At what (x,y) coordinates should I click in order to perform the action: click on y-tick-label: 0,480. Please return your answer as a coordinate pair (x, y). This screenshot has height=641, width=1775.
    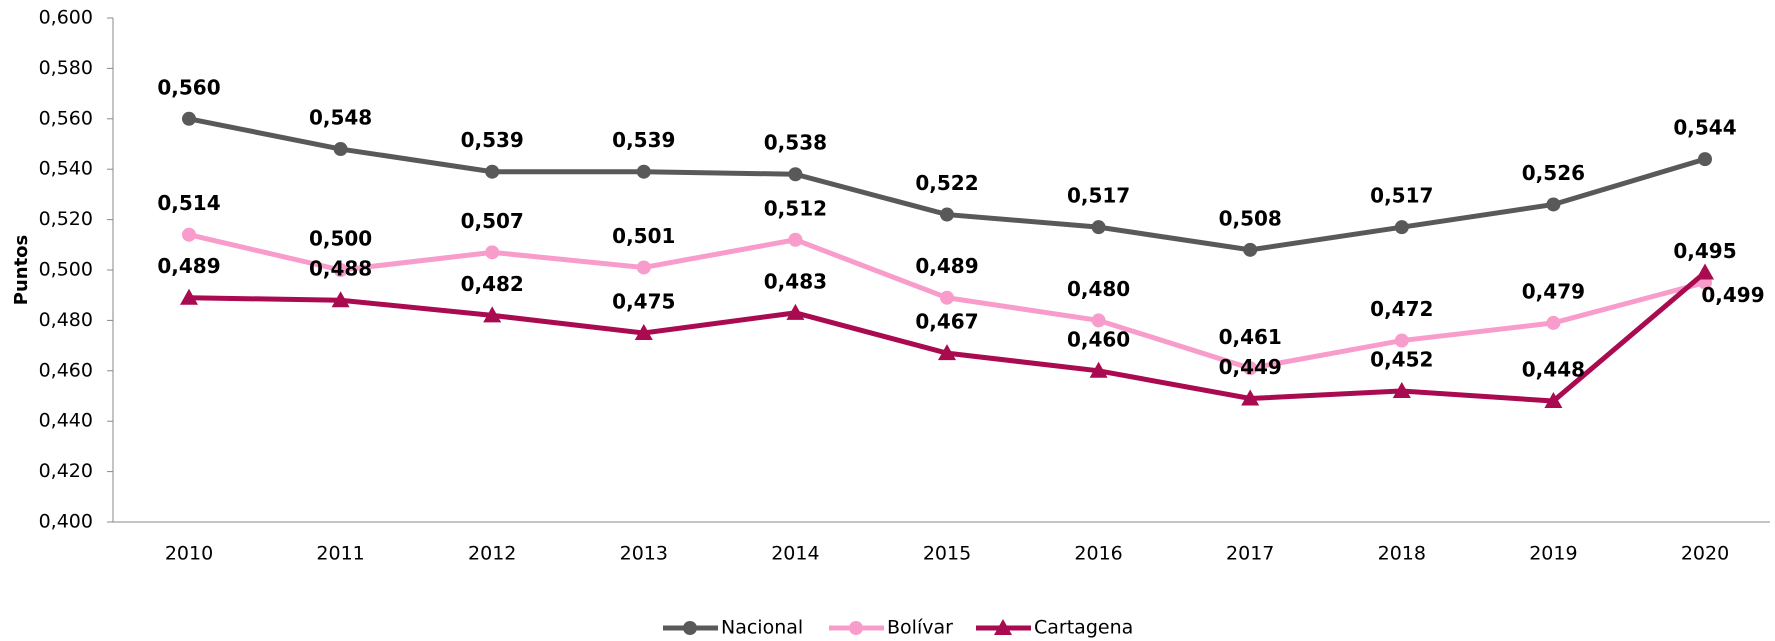
    Looking at the image, I should click on (66, 320).